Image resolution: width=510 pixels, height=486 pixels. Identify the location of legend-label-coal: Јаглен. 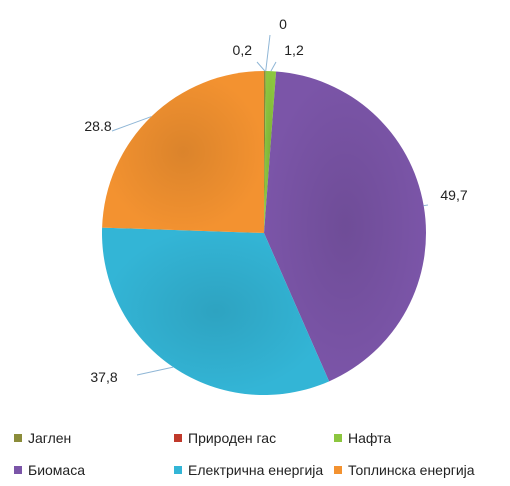
(50, 438).